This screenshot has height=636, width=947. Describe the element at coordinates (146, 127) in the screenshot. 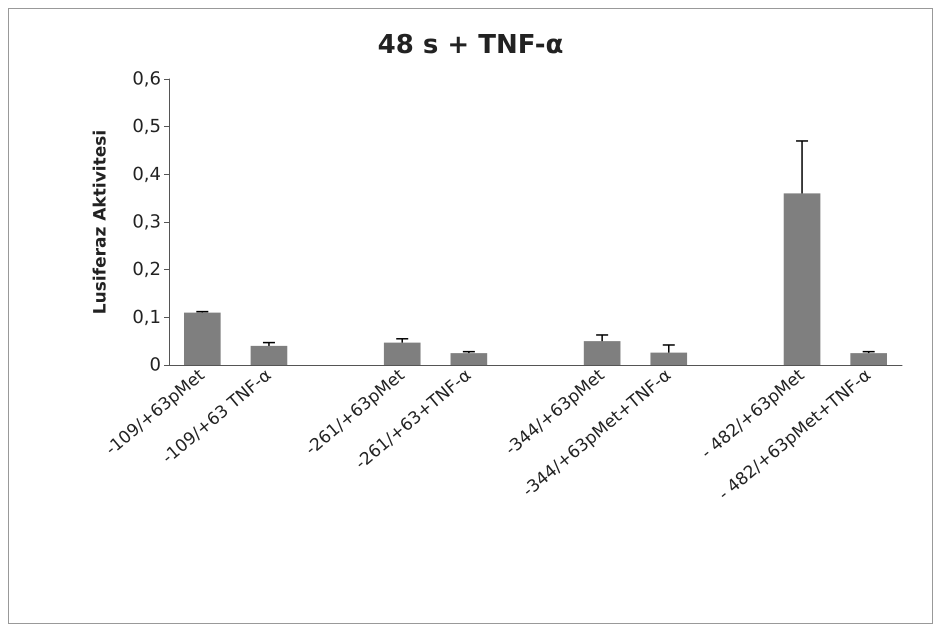

I see `y-tick-label: 0,5` at that location.